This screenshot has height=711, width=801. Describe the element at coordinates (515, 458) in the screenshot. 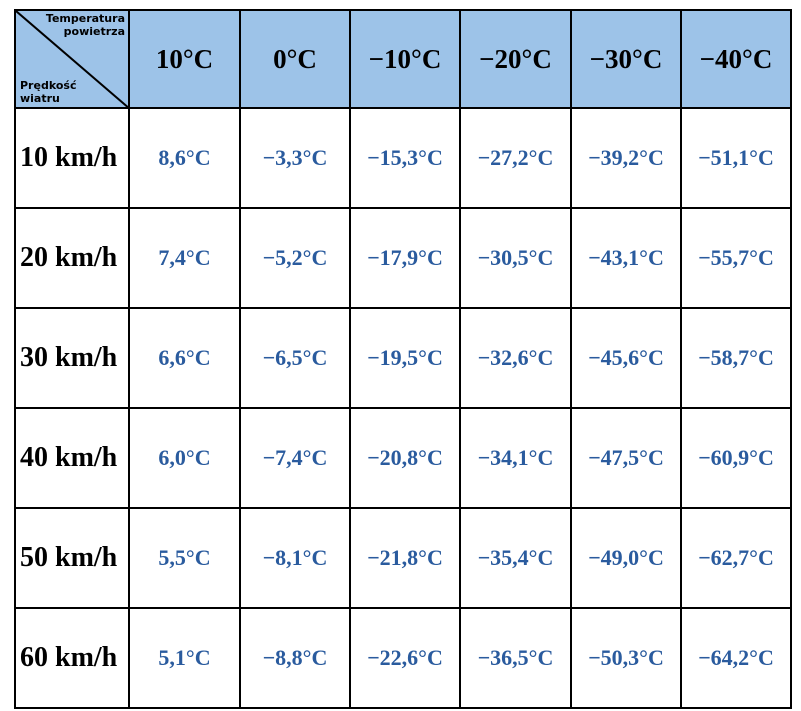

I see `value-cell: −34,1°C` at that location.